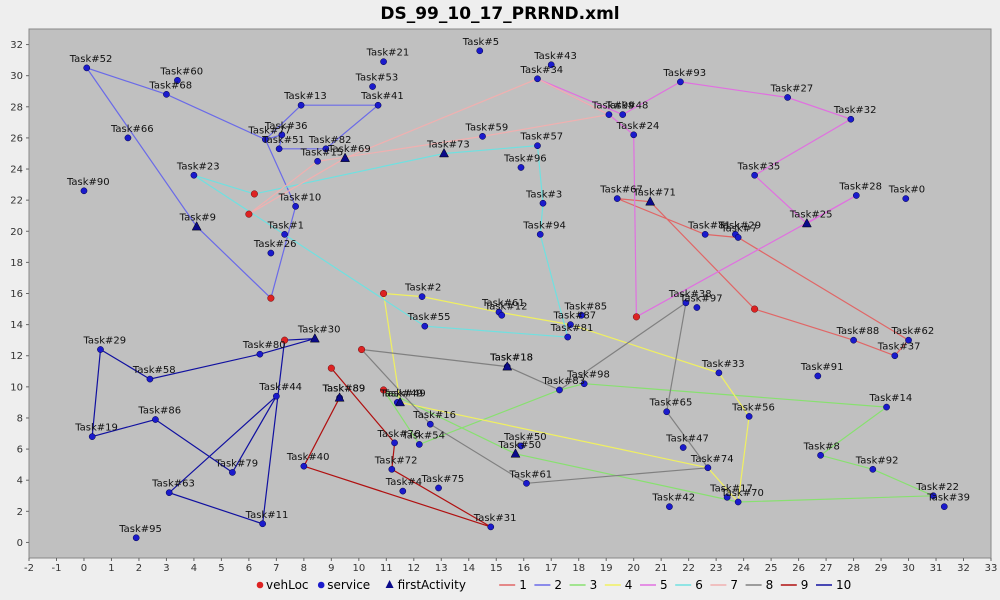 This screenshot has height=600, width=1000. What do you see at coordinates (687, 439) in the screenshot?
I see `task-label: Task#47` at bounding box center [687, 439].